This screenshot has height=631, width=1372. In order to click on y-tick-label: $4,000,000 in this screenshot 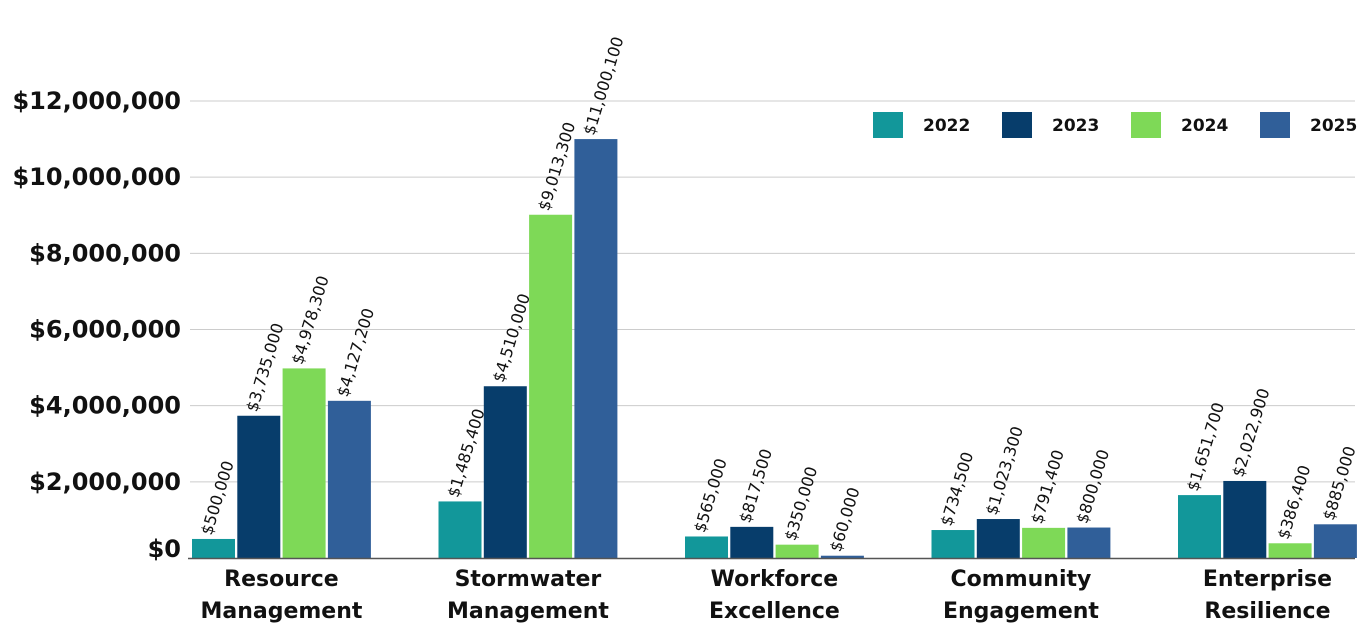, I will do `click(105, 406)`.